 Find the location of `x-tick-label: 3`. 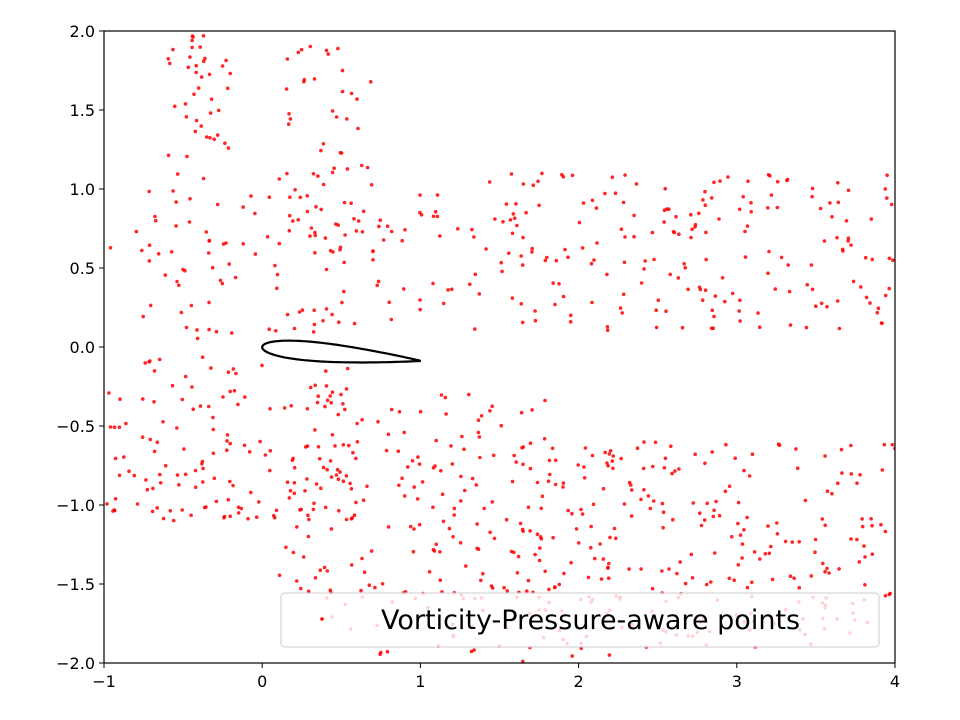

x-tick-label: 3 is located at coordinates (737, 681).